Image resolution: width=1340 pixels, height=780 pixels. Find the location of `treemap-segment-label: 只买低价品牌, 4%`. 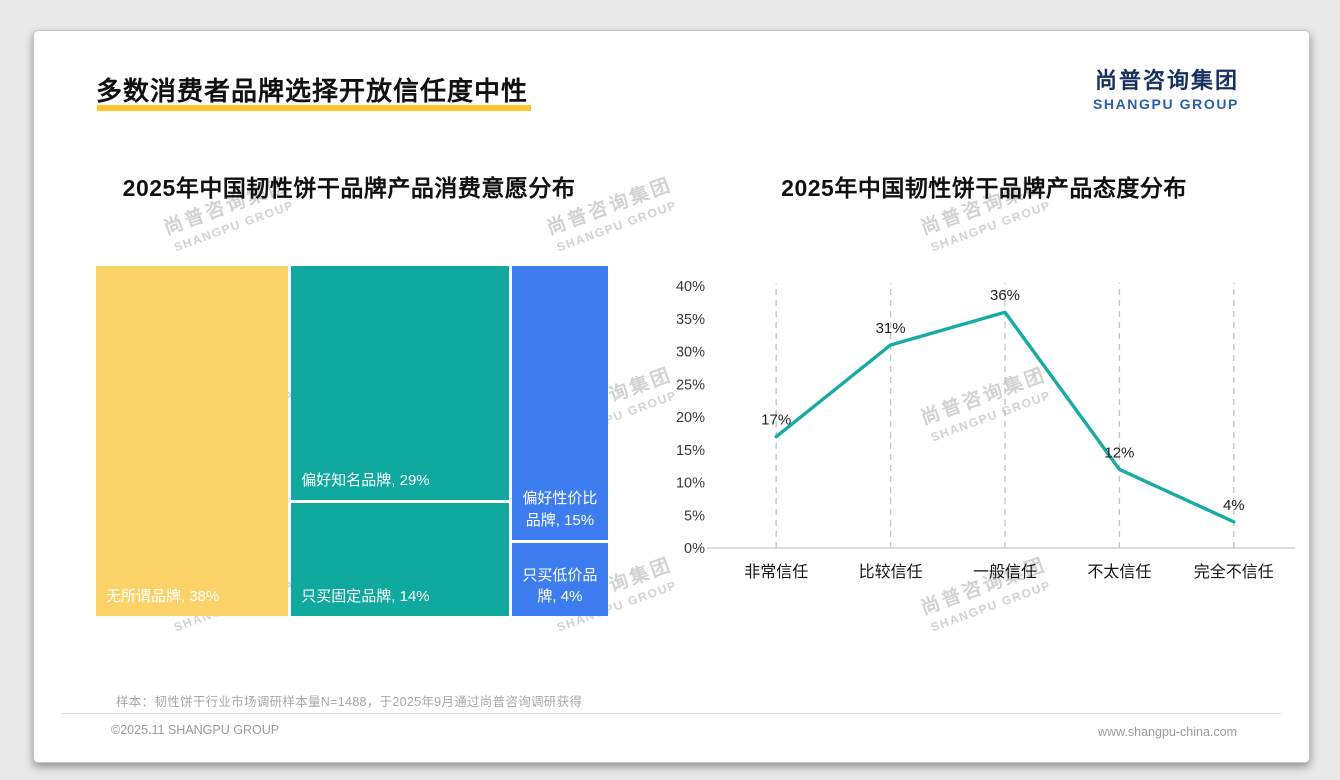

treemap-segment-label: 只买低价品牌, 4% is located at coordinates (560, 586).